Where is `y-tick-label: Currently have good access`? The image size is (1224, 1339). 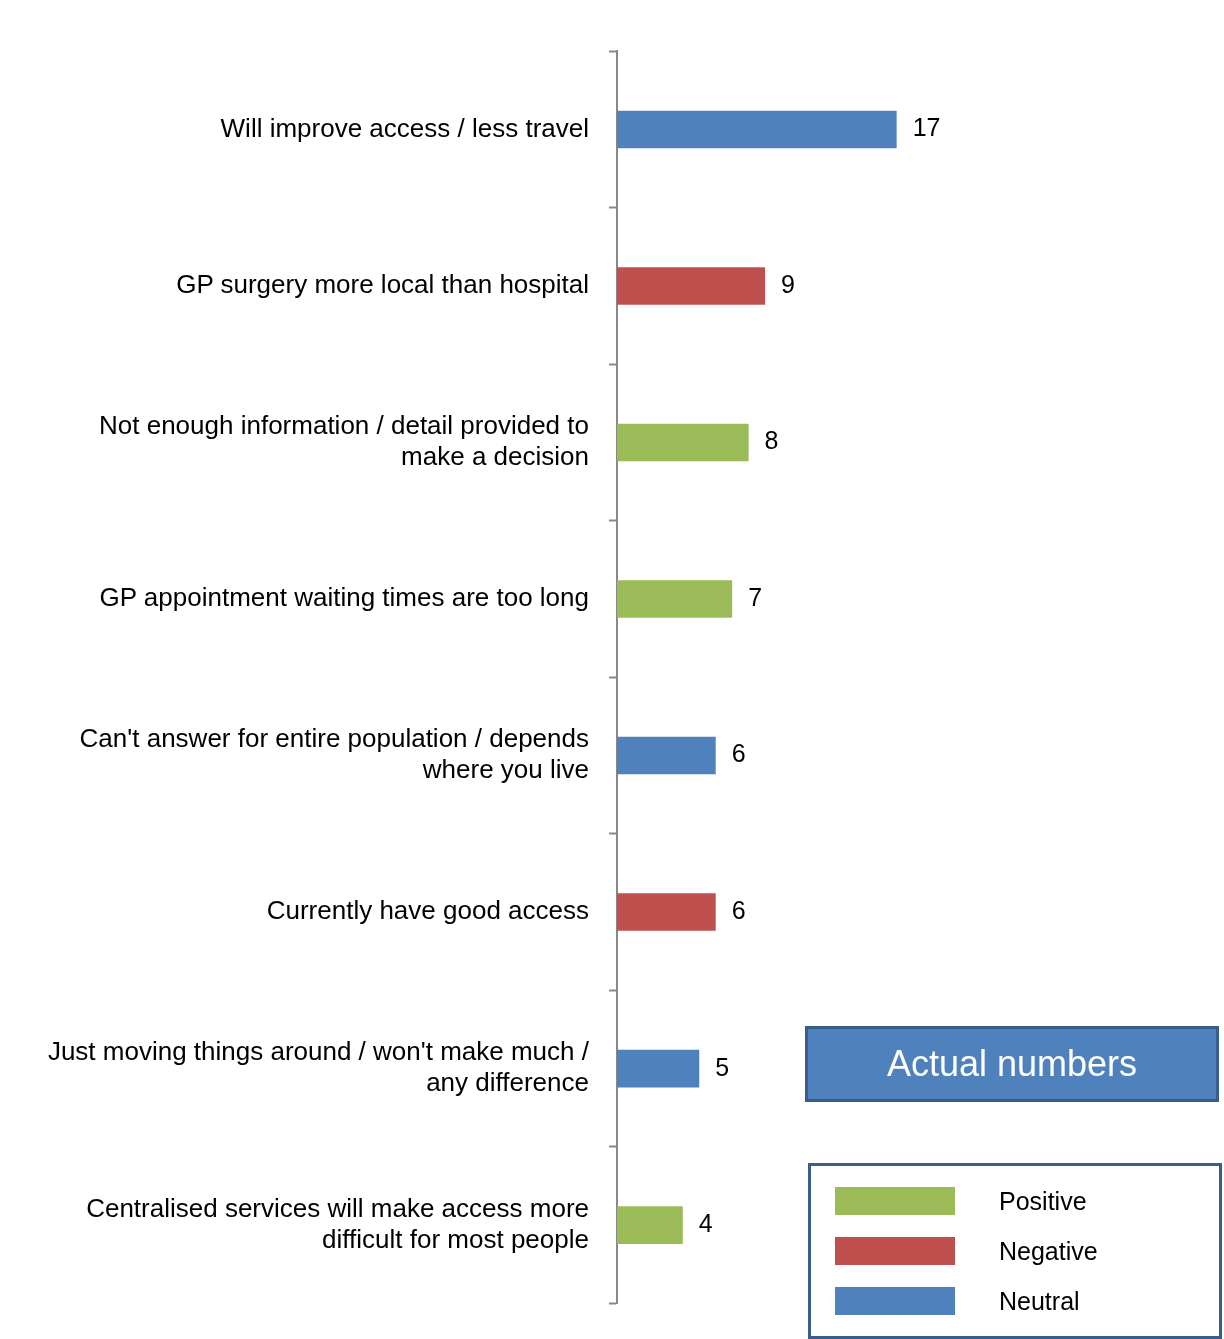 y-tick-label: Currently have good access is located at coordinates (427, 910).